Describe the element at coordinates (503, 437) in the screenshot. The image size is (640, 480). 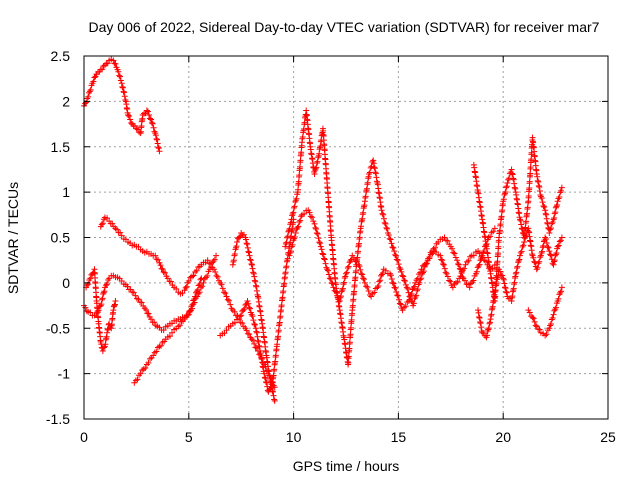
I see `x-tick-label: 20` at that location.